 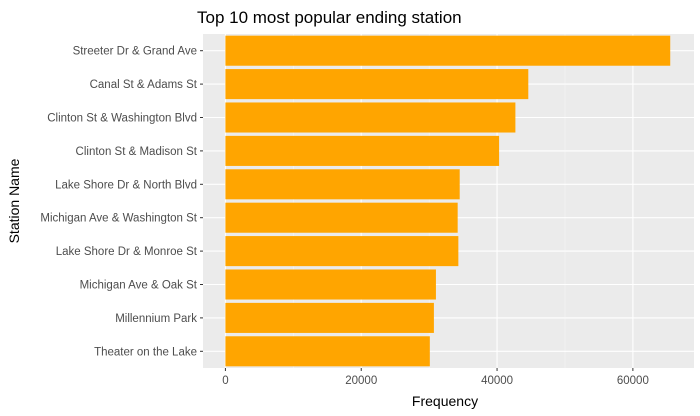 What do you see at coordinates (122, 119) in the screenshot?
I see `y-tick-label: Clinton St & Washington Blvd` at bounding box center [122, 119].